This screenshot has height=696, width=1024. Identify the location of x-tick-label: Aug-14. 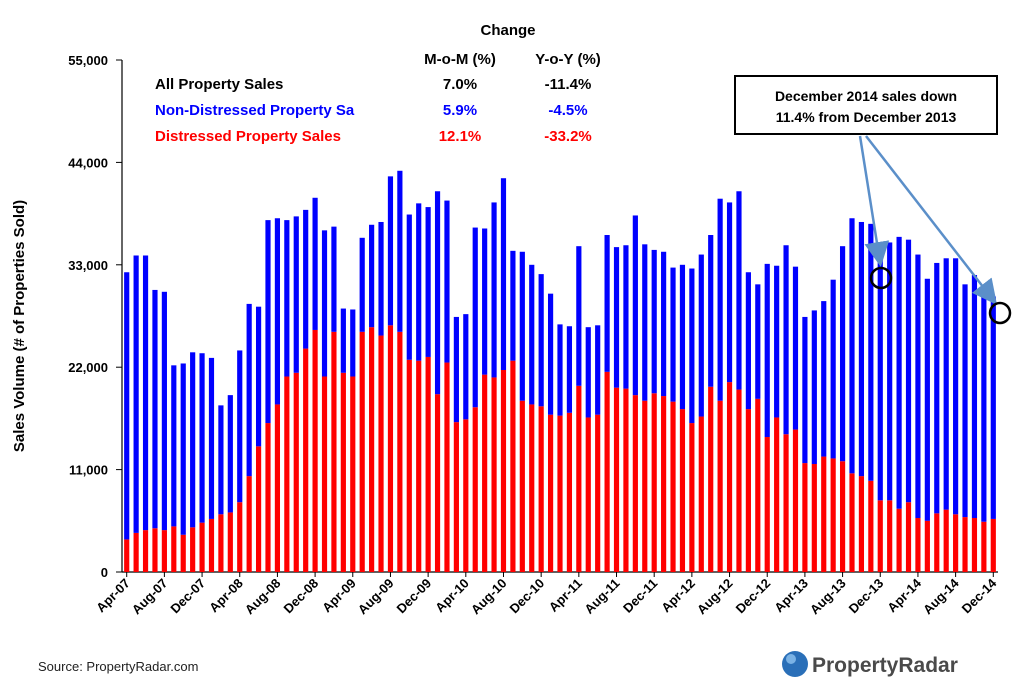
(941, 596).